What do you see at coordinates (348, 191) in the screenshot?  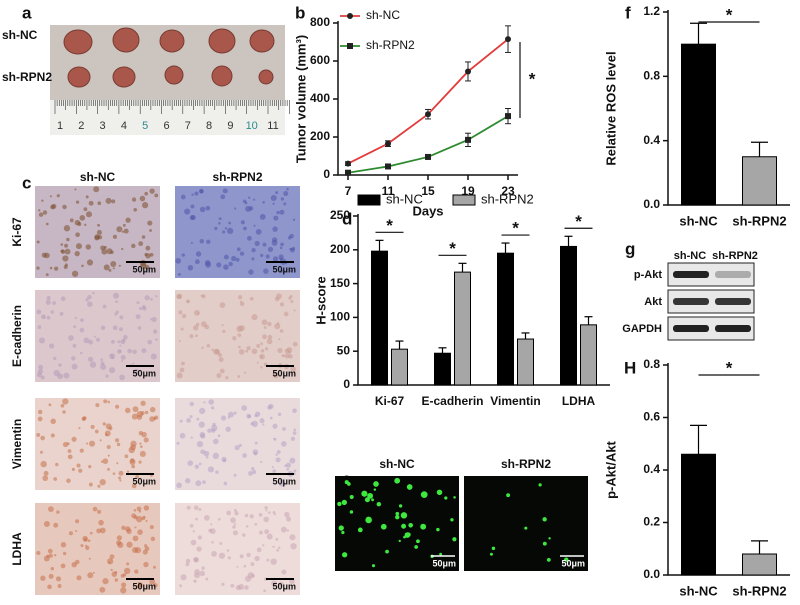 I see `x-tick-label: 7` at bounding box center [348, 191].